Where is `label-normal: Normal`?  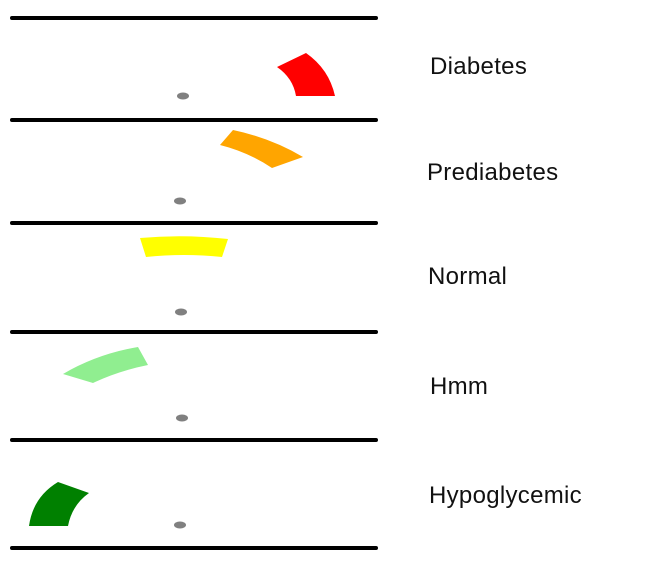
label-normal: Normal is located at coordinates (468, 276).